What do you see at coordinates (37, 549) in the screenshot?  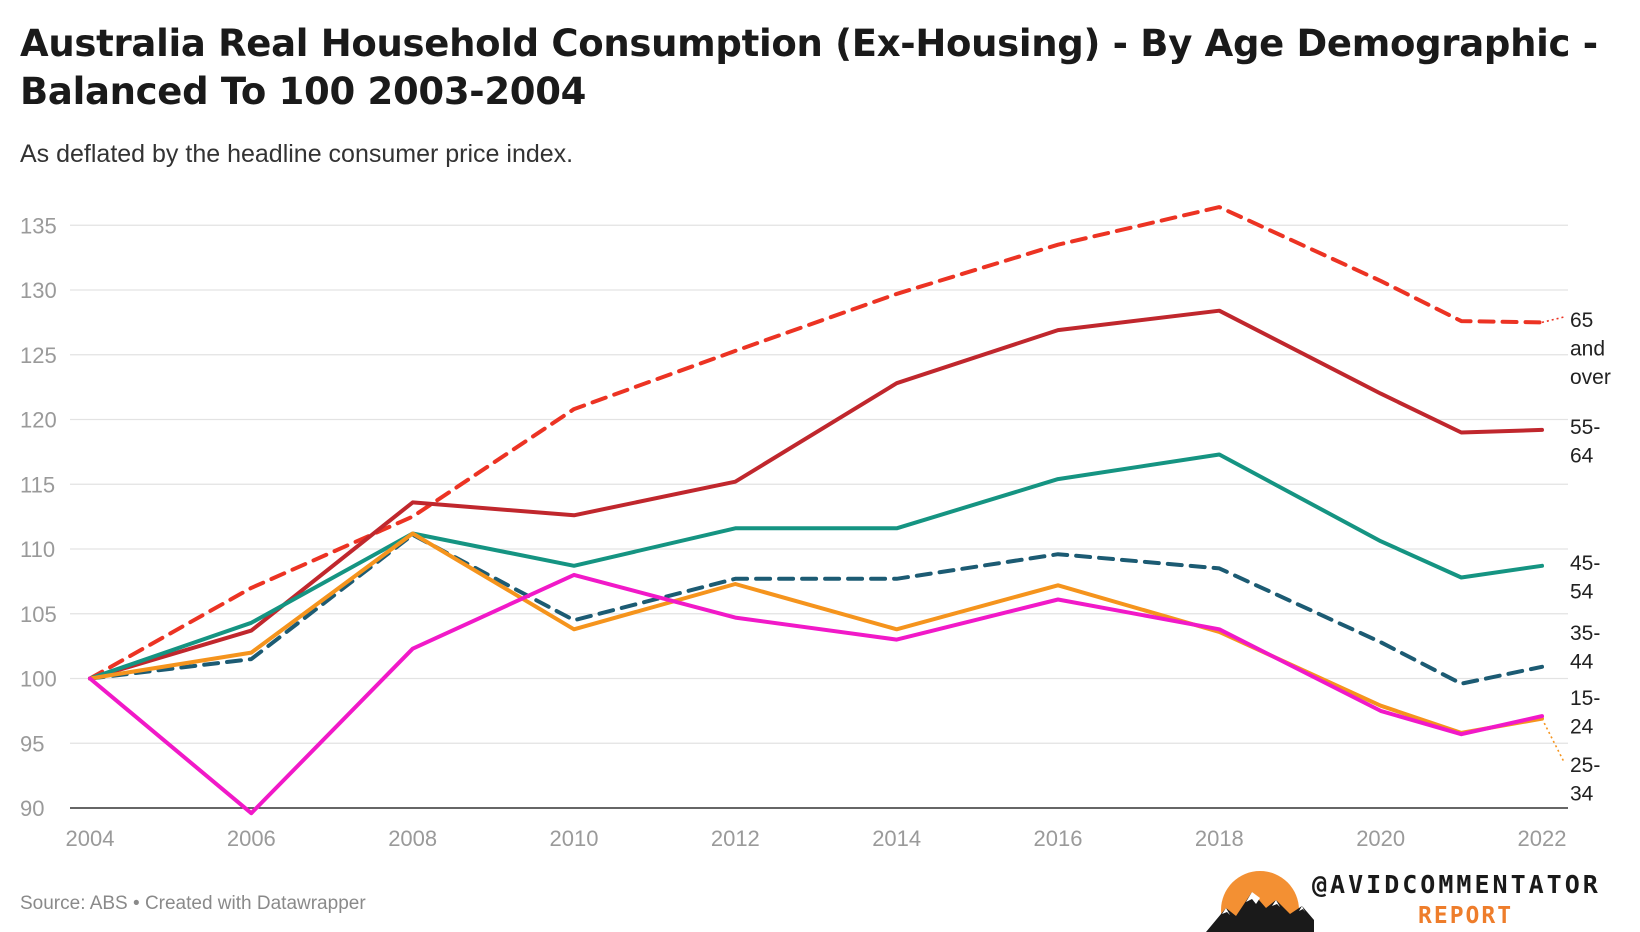 I see `y-tick-label: 110` at bounding box center [37, 549].